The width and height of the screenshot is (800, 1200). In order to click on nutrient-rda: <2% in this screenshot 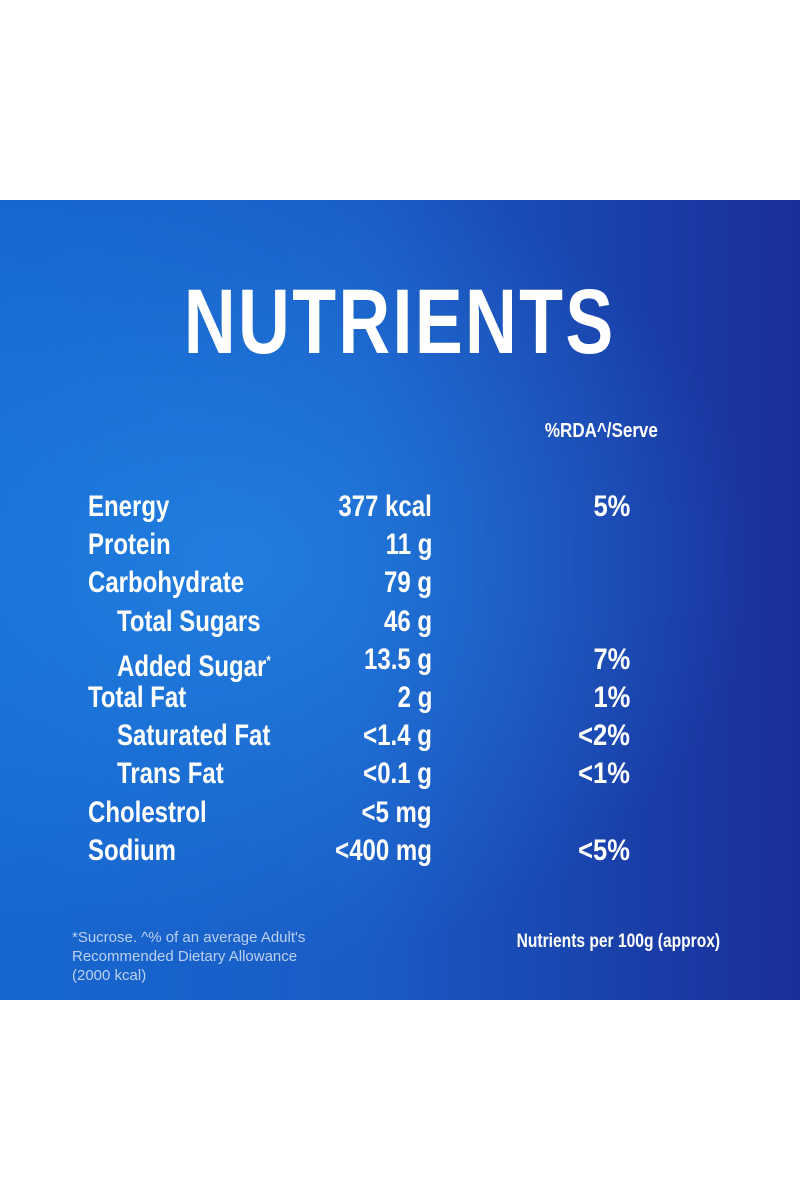, I will do `click(604, 736)`.